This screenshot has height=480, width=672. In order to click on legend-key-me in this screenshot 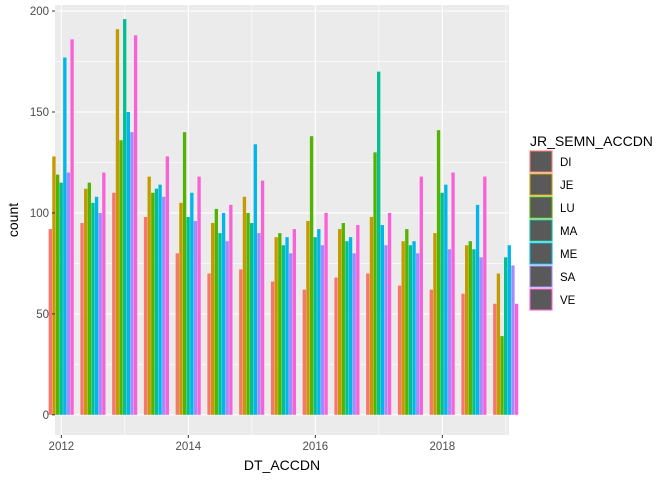, I will do `click(541, 253)`.